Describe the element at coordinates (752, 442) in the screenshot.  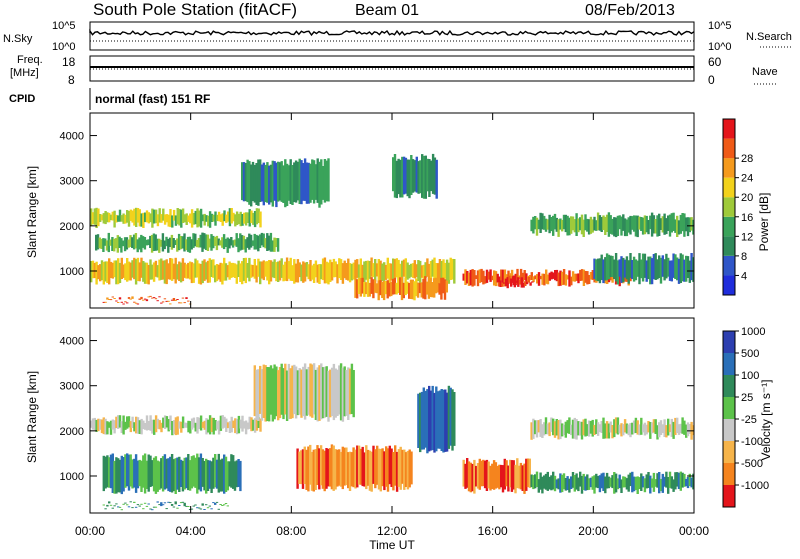
I see `colorbar-tick-label: -100` at that location.